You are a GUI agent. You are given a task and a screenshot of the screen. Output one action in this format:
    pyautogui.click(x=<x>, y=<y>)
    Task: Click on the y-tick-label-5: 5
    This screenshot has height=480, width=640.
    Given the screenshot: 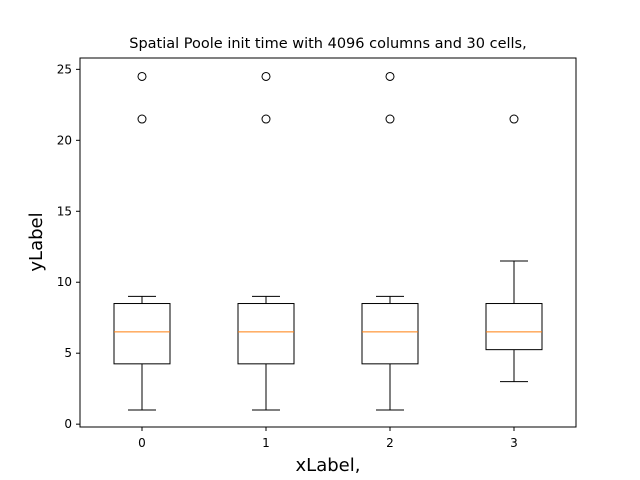 What is the action you would take?
    pyautogui.click(x=68, y=353)
    